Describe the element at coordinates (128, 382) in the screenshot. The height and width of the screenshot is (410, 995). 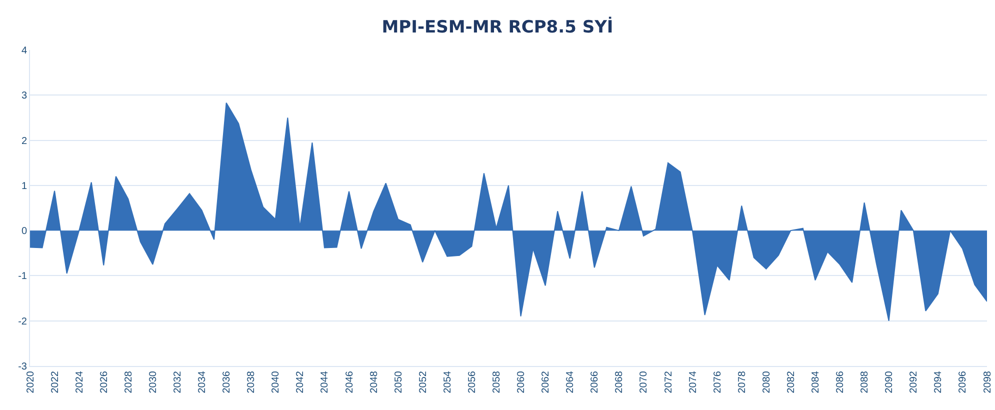
I see `x-tick-label: 2028` at that location.